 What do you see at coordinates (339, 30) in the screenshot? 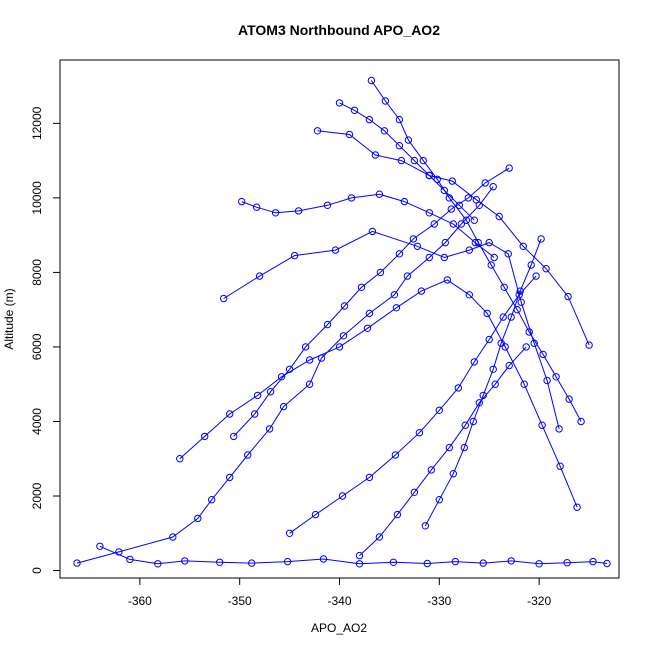
I see `chart-title: ATOM3 Northbound APO_AO2` at bounding box center [339, 30].